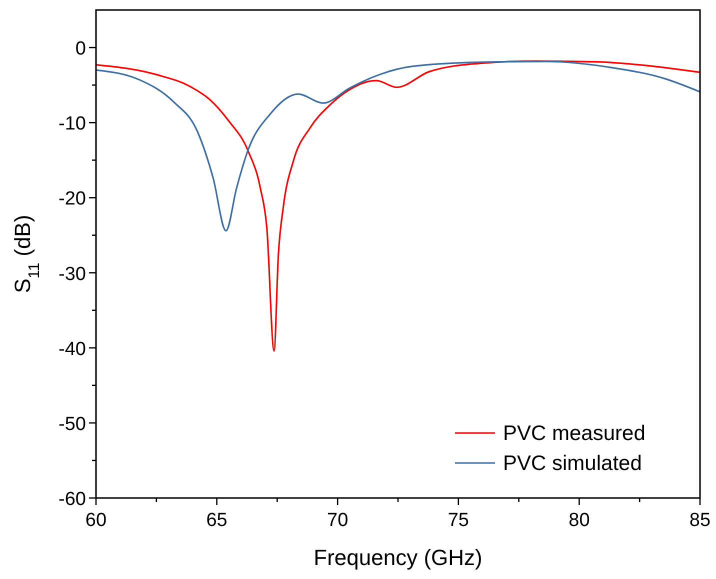 This screenshot has width=716, height=579. I want to click on legend-label: PVC measured, so click(574, 433).